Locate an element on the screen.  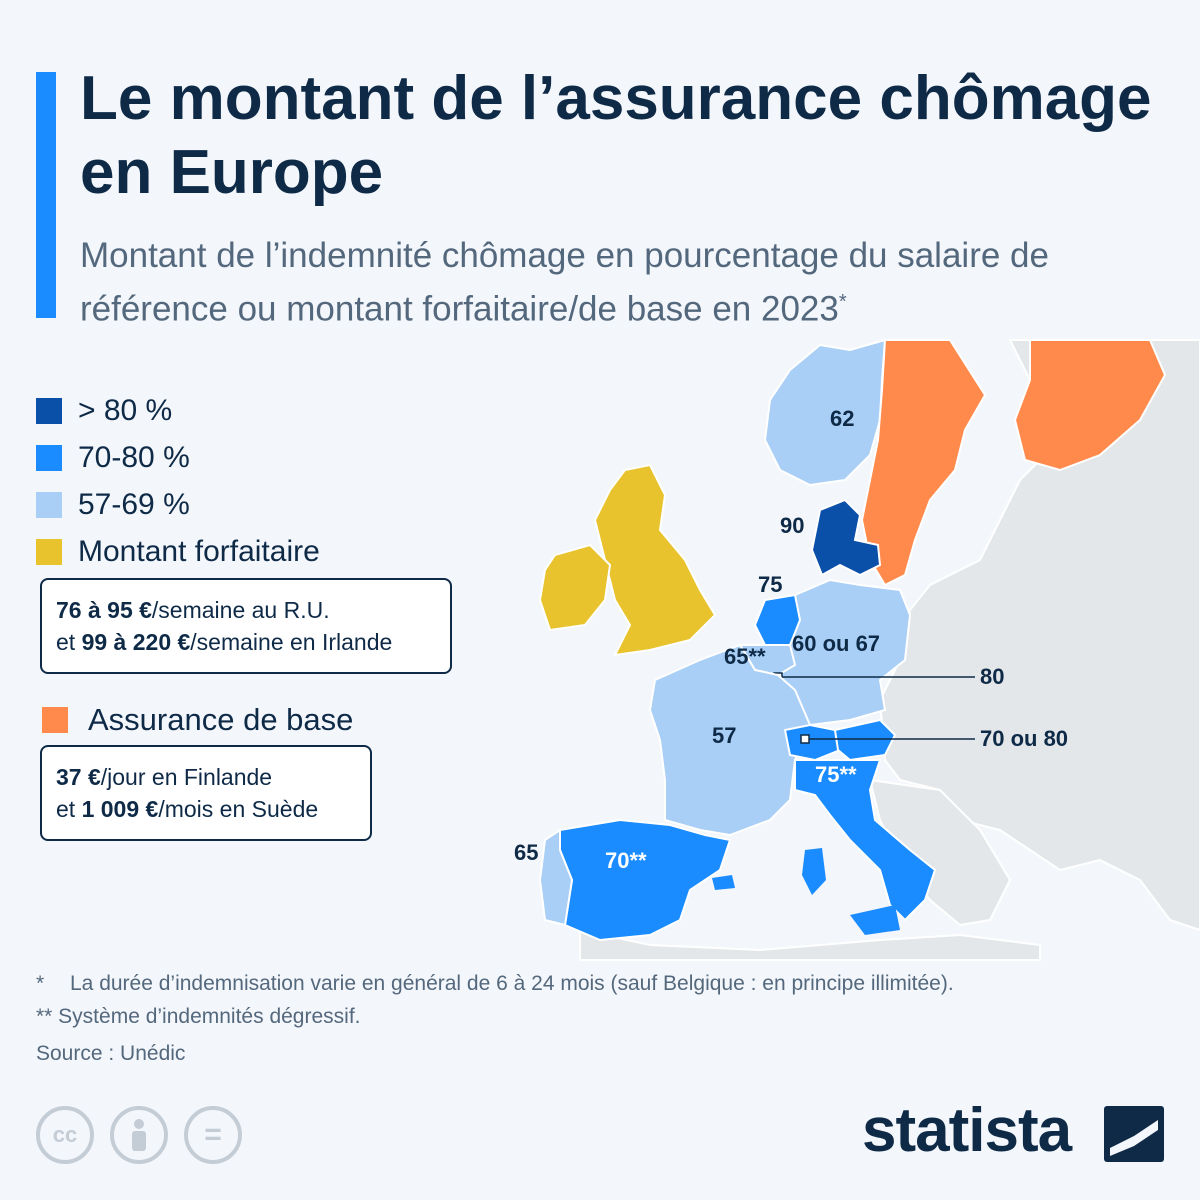
norway-value: 62 is located at coordinates (842, 418).